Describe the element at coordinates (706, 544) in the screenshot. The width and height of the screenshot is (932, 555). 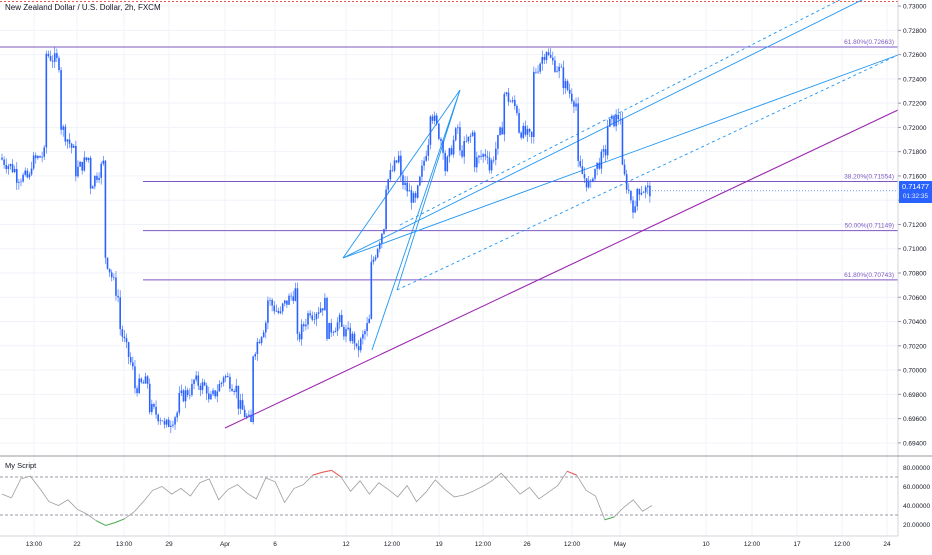
I see `time-tick-label: 10` at that location.